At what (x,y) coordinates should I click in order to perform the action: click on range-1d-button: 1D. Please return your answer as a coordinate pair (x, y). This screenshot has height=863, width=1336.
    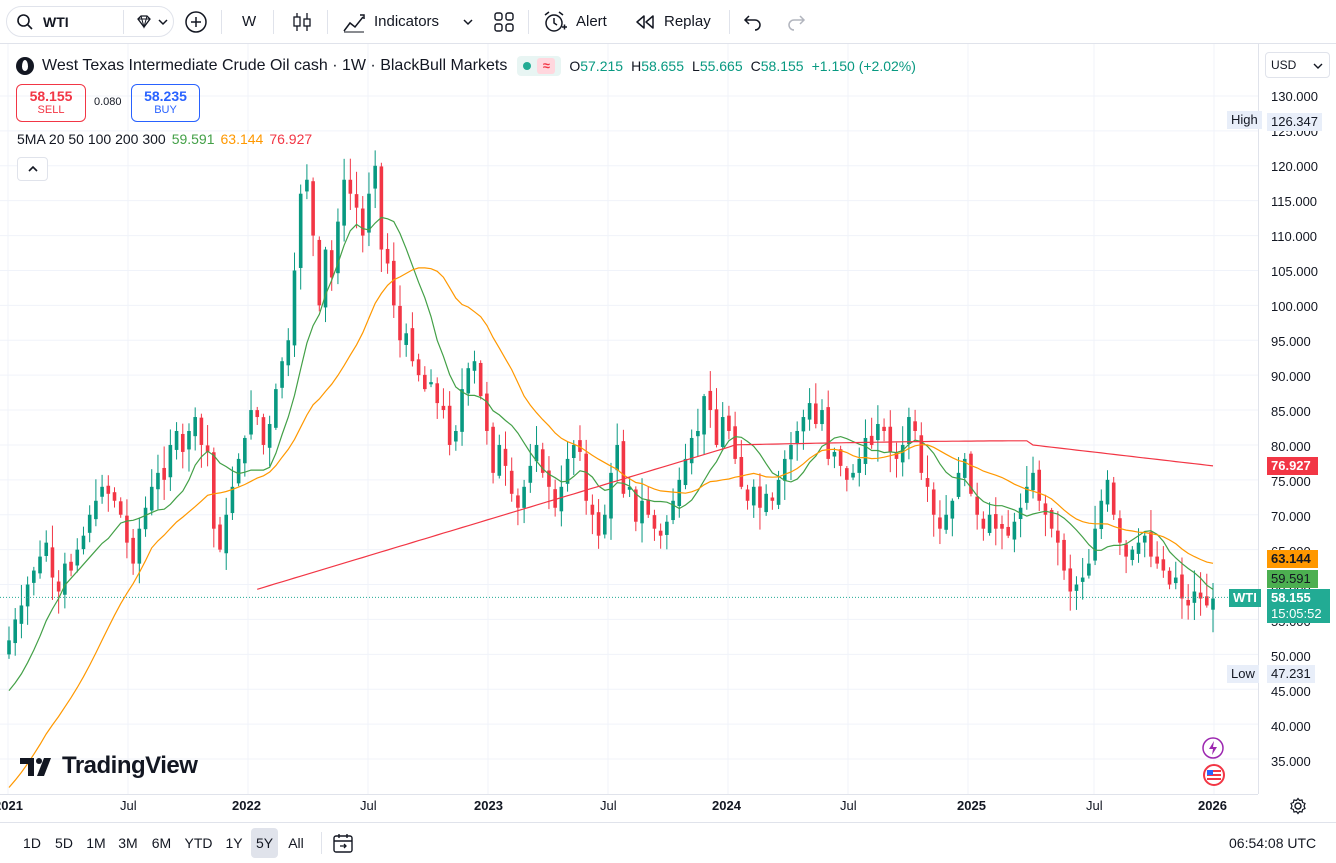
    Looking at the image, I should click on (32, 843).